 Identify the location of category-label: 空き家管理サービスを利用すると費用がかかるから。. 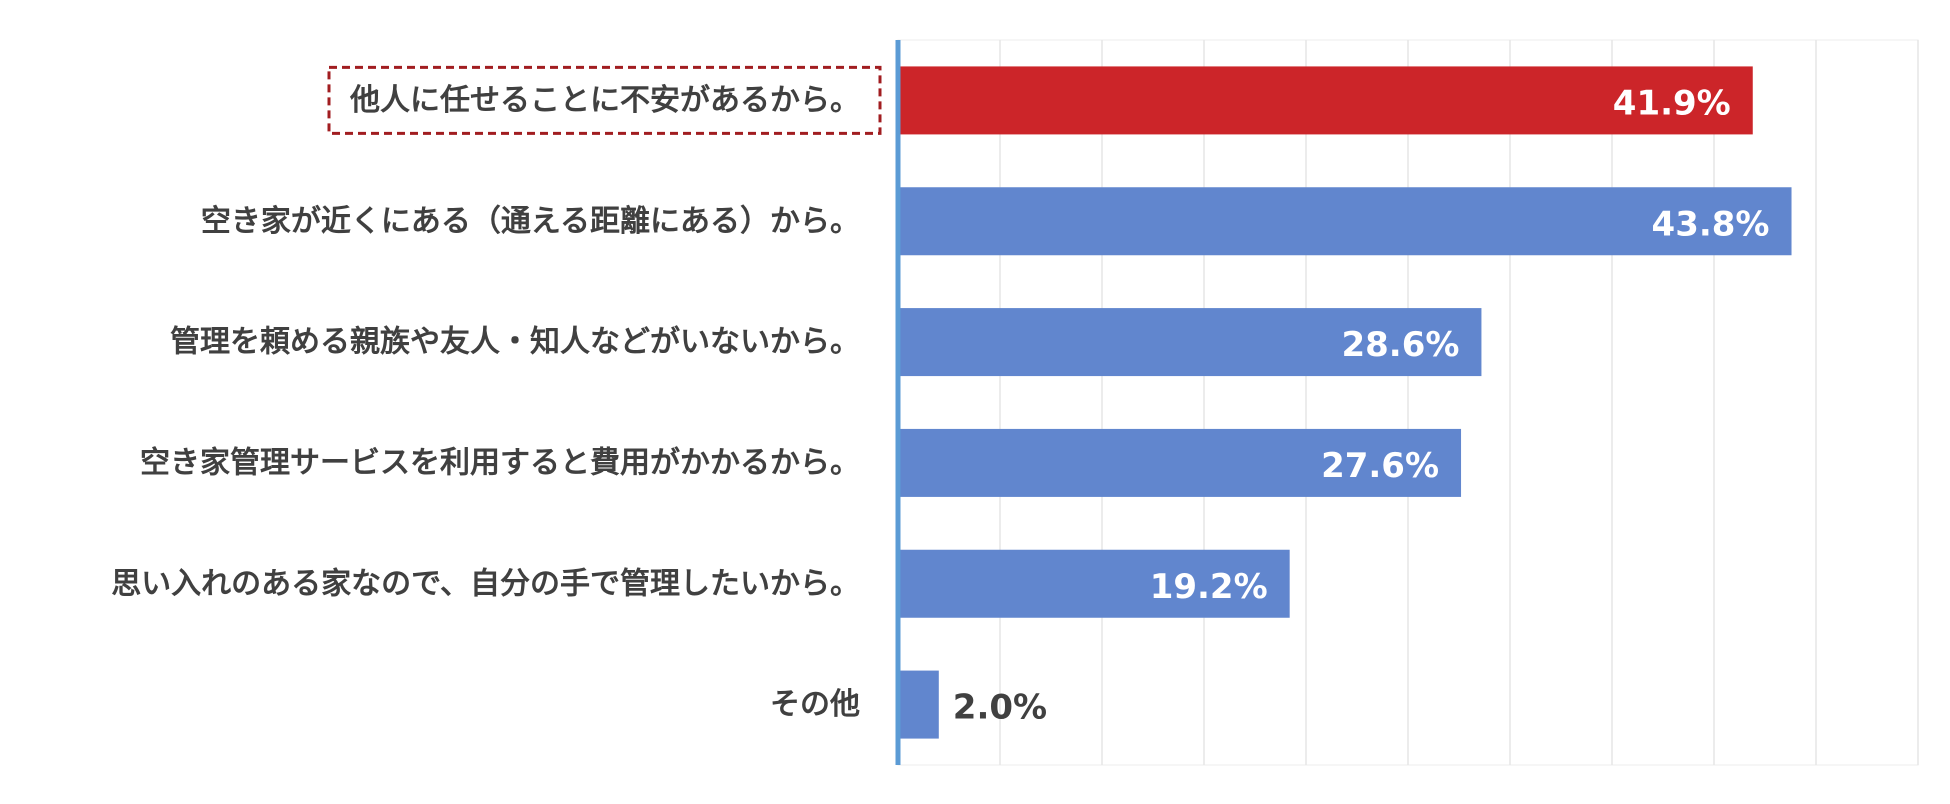
(500, 462).